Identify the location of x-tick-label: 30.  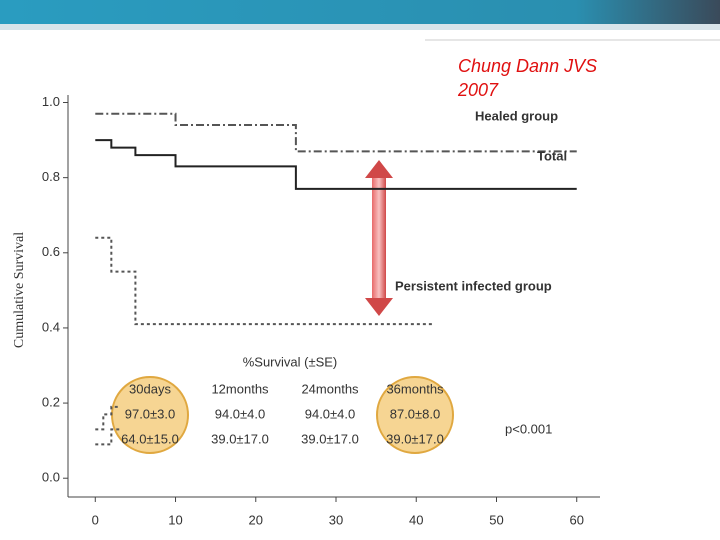
(336, 519).